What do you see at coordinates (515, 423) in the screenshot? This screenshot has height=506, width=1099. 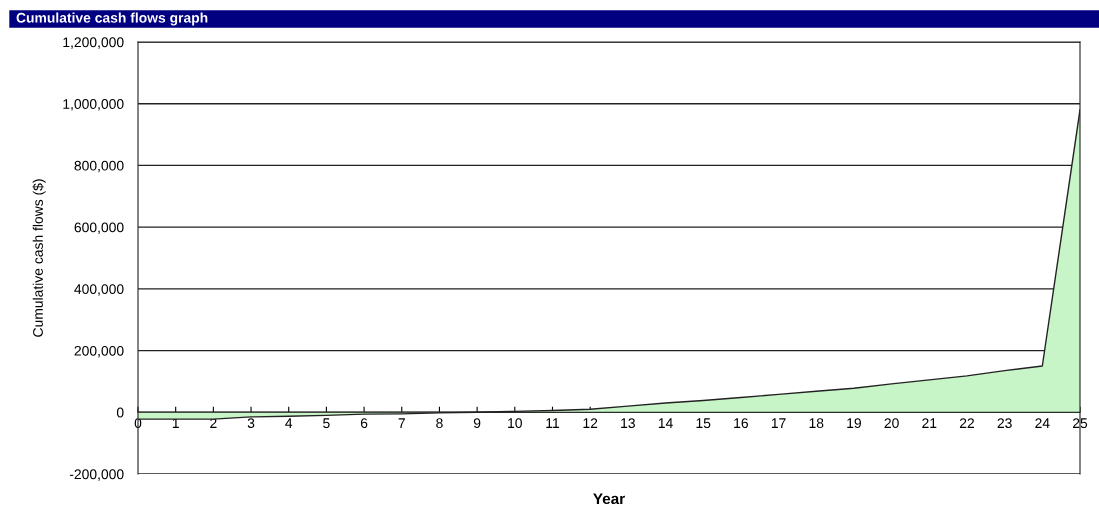 I see `x-tick-label: 10` at bounding box center [515, 423].